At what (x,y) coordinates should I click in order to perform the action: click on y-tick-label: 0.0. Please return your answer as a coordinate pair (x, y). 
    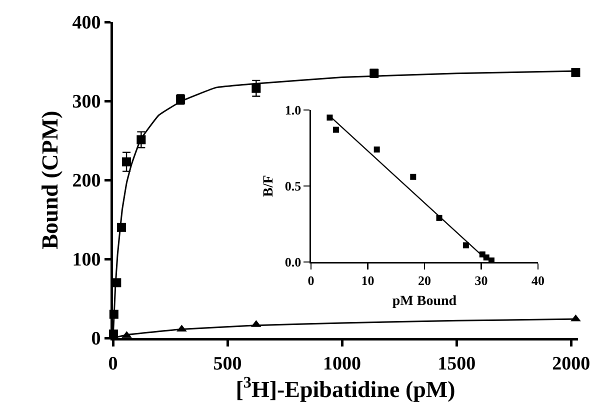
    Looking at the image, I should click on (293, 262).